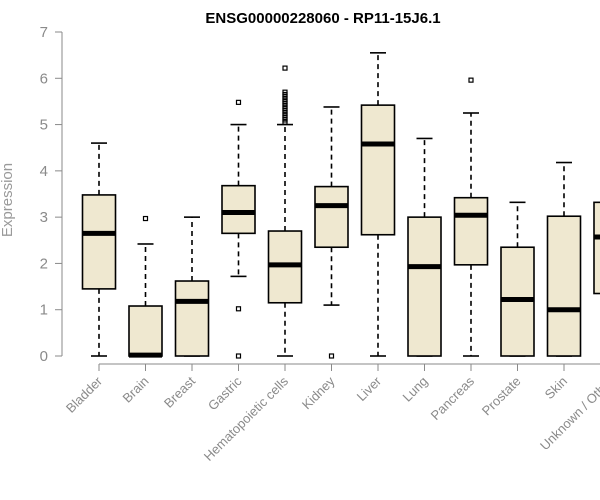 The image size is (600, 500). What do you see at coordinates (556, 388) in the screenshot?
I see `x-tick-label: Skin` at bounding box center [556, 388].